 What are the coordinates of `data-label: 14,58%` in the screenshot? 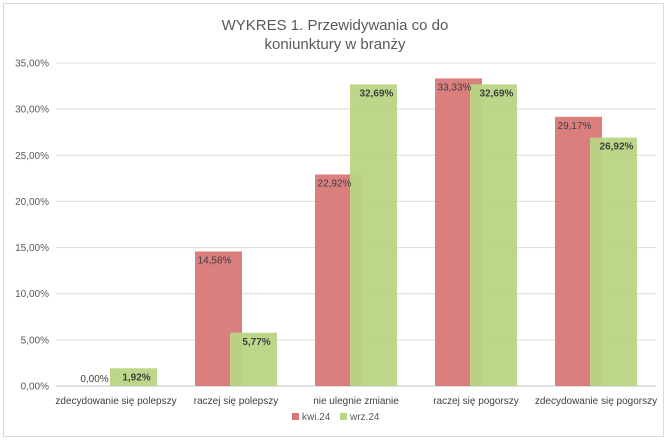 It's located at (215, 260).